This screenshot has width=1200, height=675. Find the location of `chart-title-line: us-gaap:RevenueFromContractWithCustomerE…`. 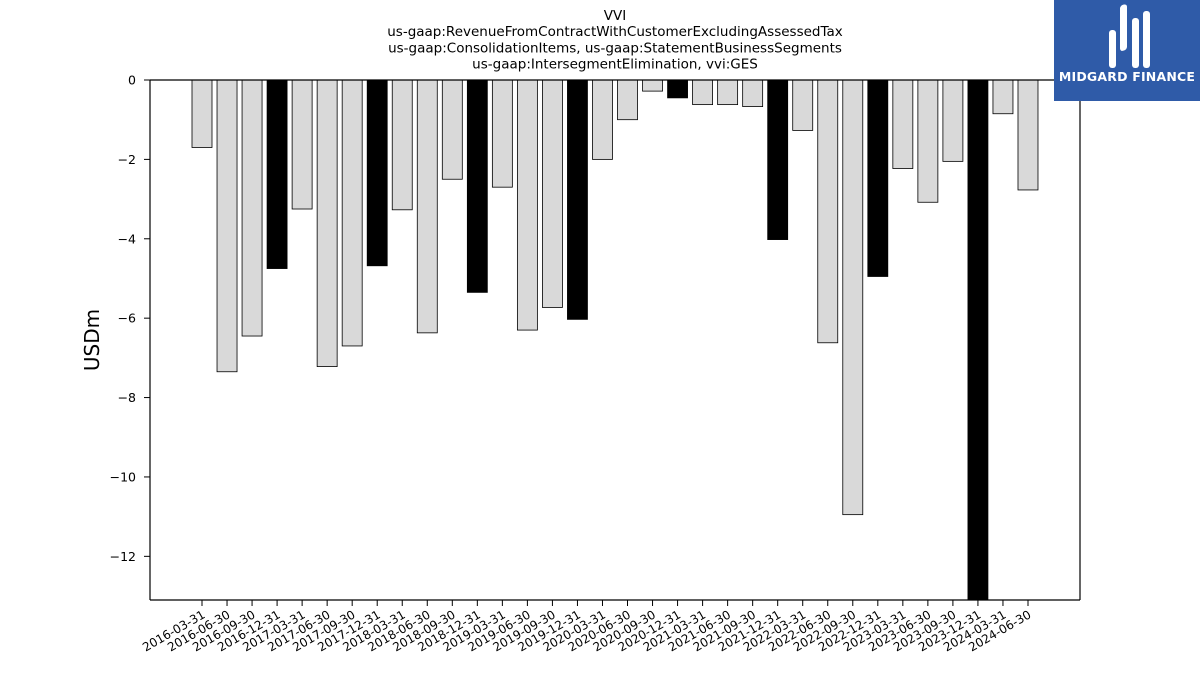

chart-title-line: us-gaap:RevenueFromContractWithCustomerE… is located at coordinates (615, 32).